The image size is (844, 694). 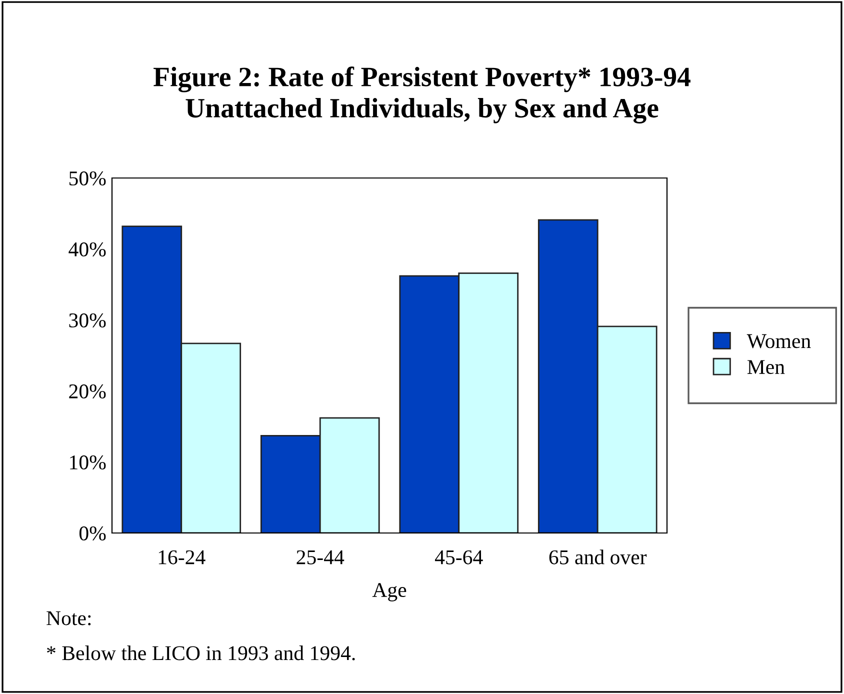 What do you see at coordinates (422, 95) in the screenshot?
I see `chart-title: Figure 2: Rate of Persistent Poverty* 1993-94 Unattached Individuals, by Sex and Age` at bounding box center [422, 95].